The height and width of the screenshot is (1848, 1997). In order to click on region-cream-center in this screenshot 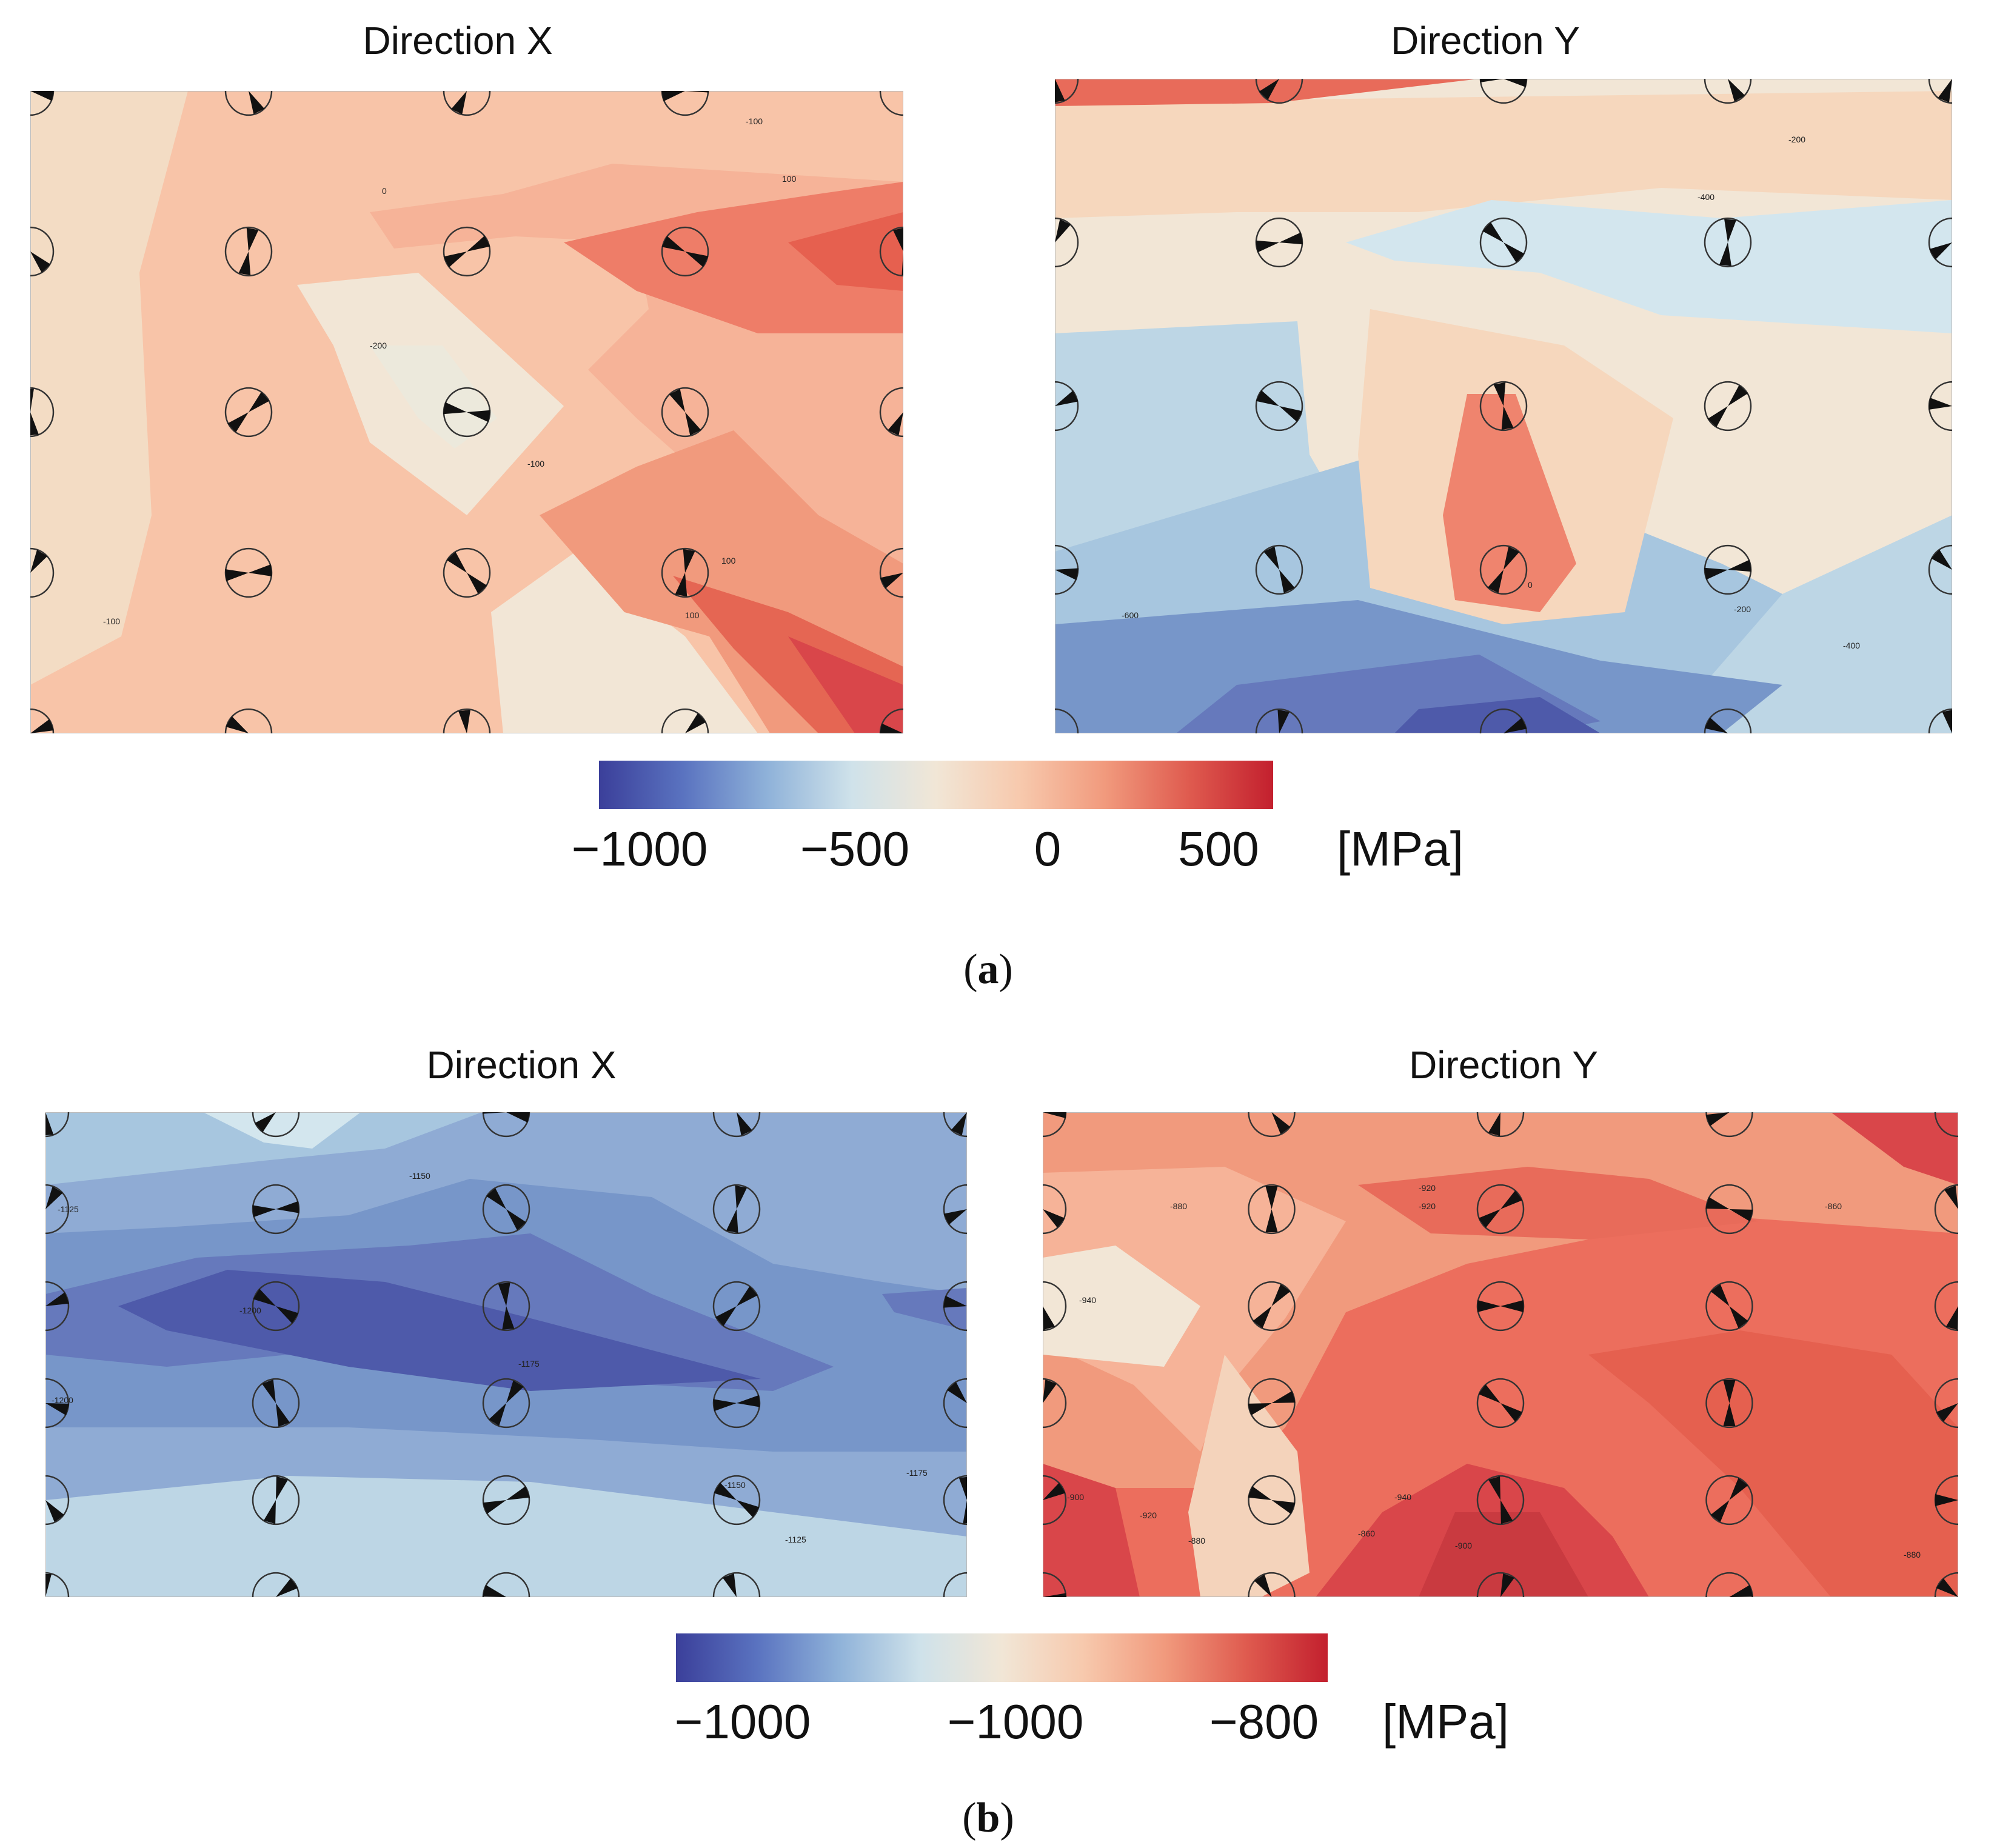, I will do `click(1249, 1476)`.